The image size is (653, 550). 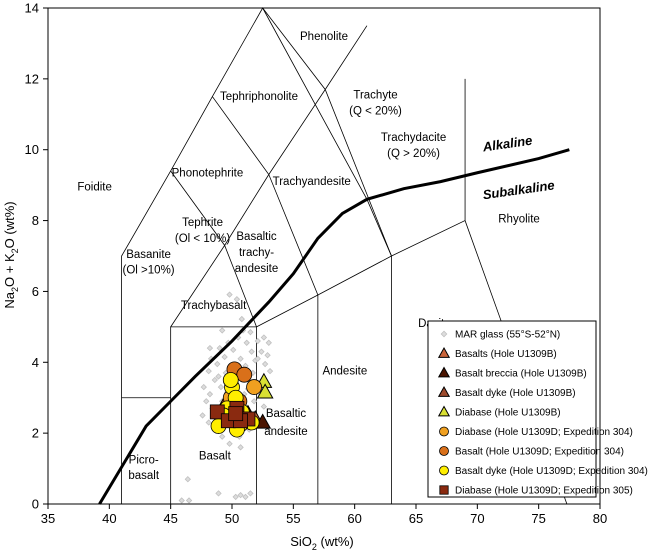 What do you see at coordinates (515, 393) in the screenshot?
I see `legend-entry-label: Basalt dyke (Hole U1309B)` at bounding box center [515, 393].